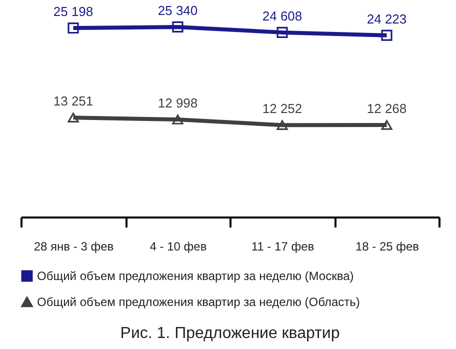  Describe the element at coordinates (282, 108) in the screenshot. I see `data-label: 12 252` at that location.